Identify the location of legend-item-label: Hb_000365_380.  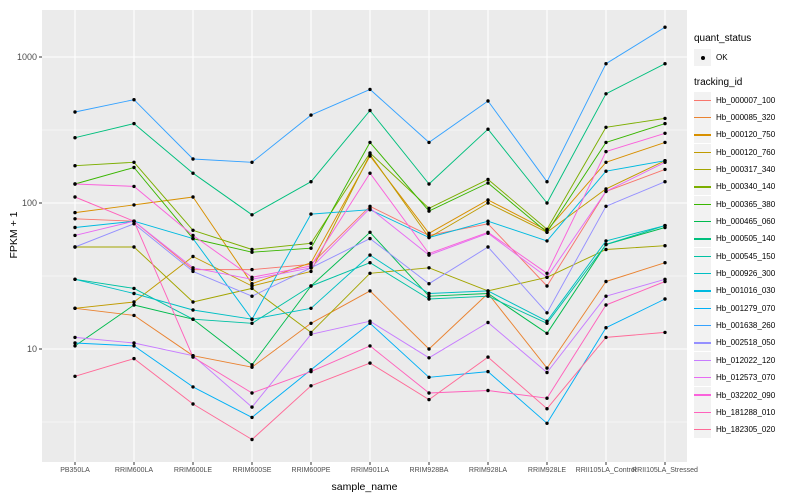
(746, 204).